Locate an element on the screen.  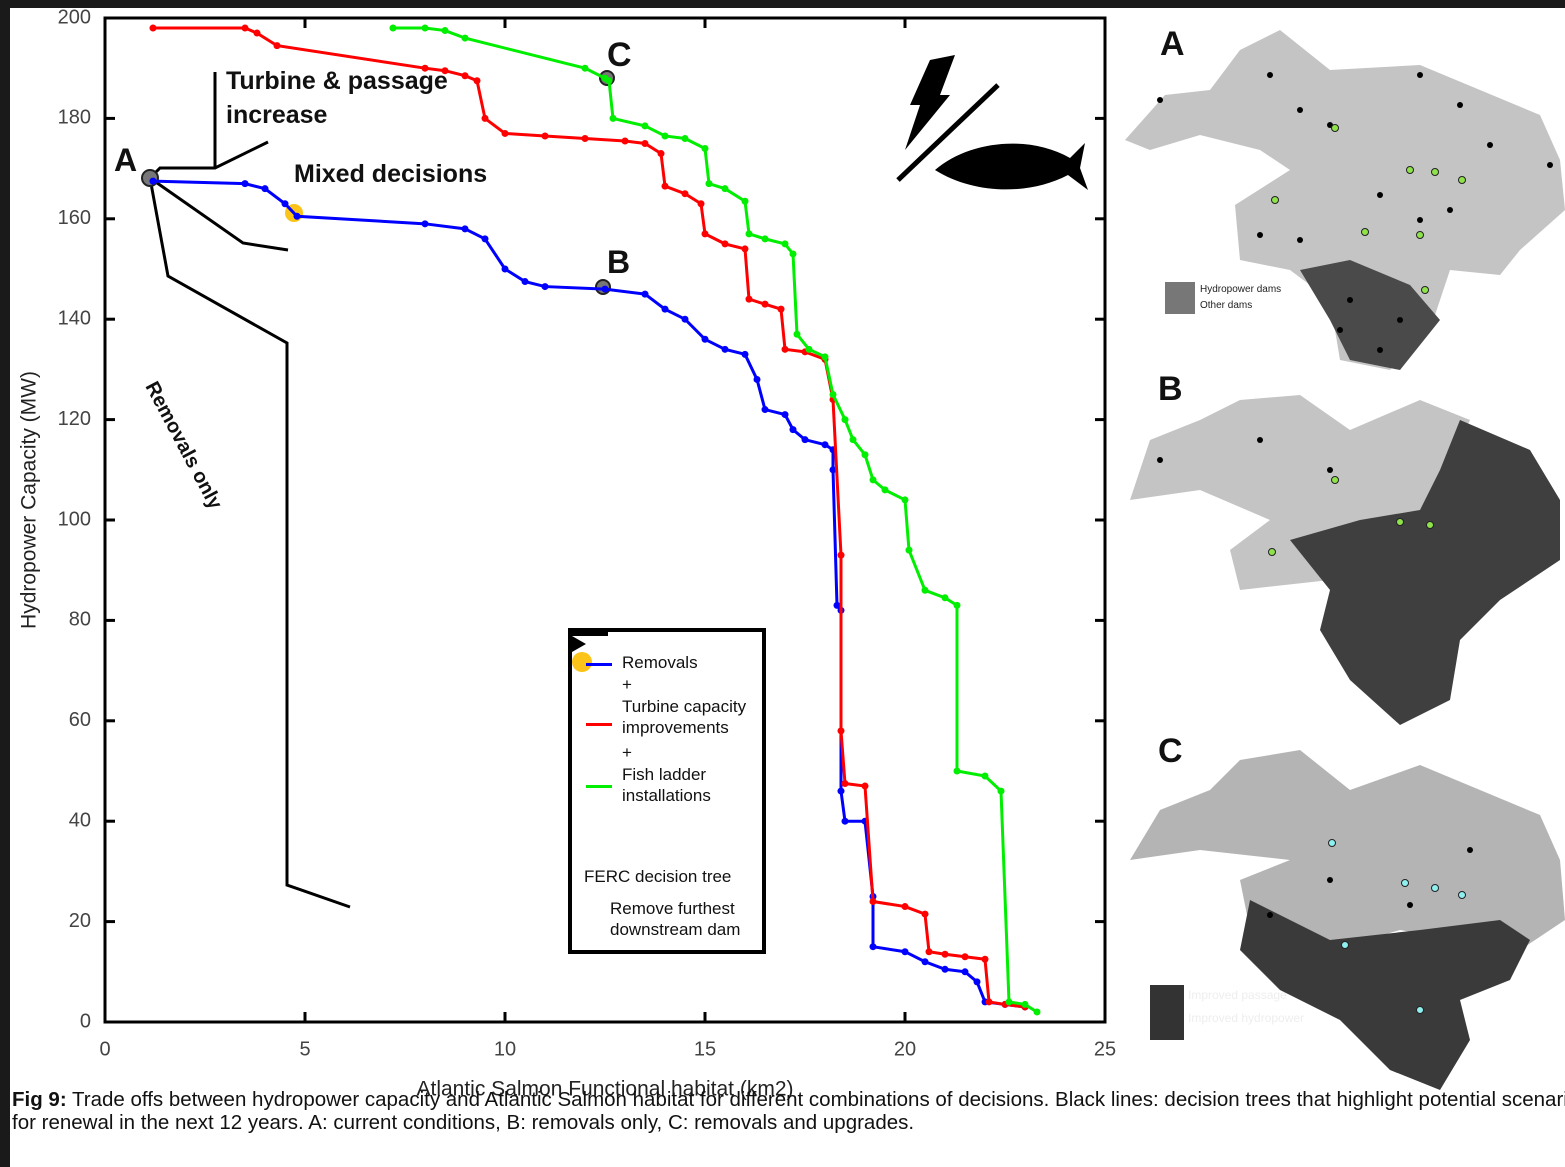
annotation: A is located at coordinates (126, 160).